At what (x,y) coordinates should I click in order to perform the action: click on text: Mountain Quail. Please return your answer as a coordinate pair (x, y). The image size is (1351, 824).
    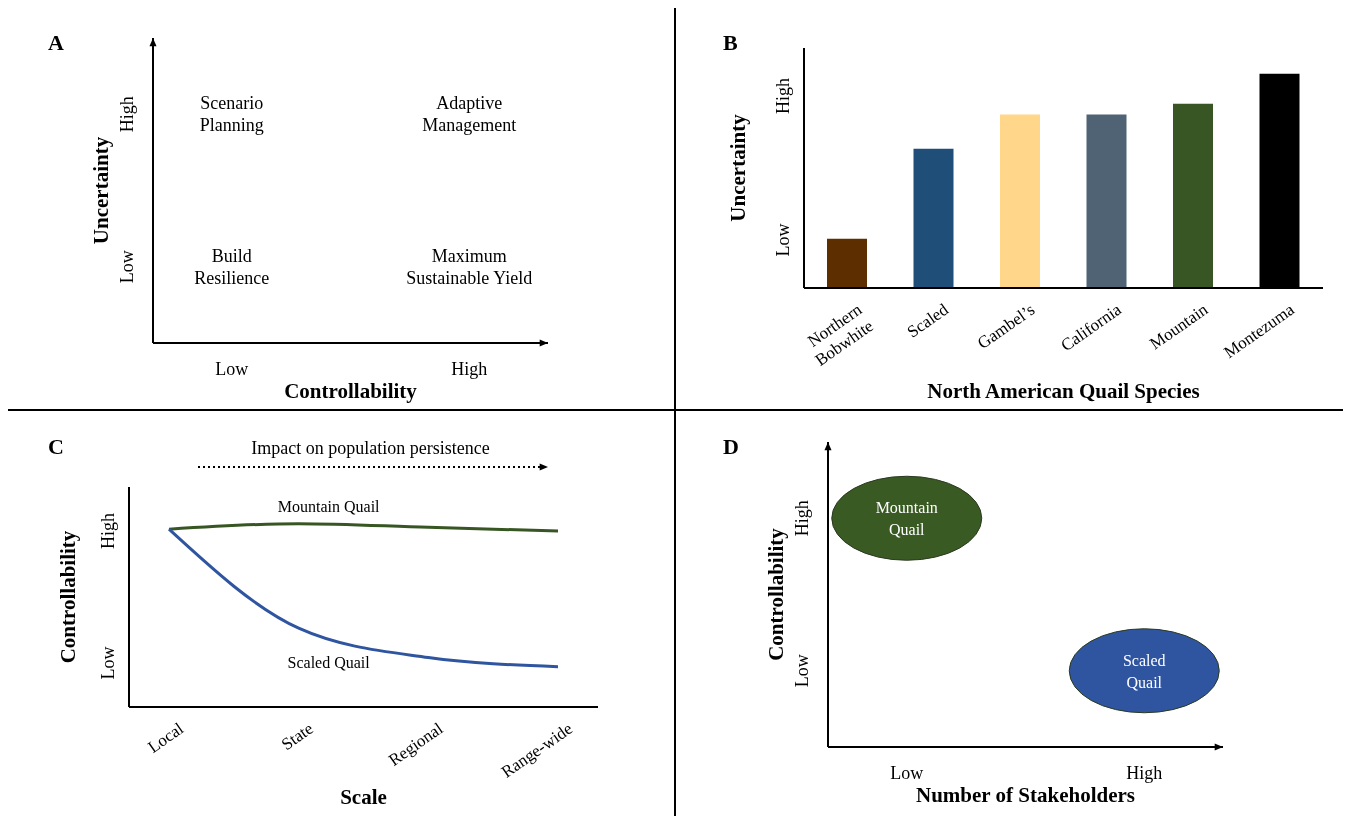
    Looking at the image, I should click on (906, 519).